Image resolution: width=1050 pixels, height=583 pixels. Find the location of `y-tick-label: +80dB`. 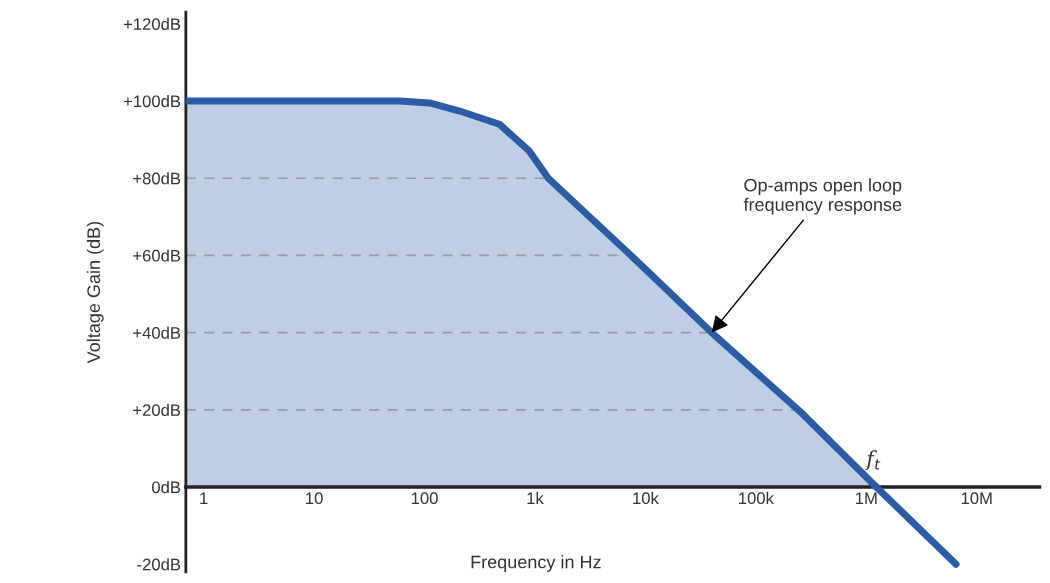

y-tick-label: +80dB is located at coordinates (157, 178).